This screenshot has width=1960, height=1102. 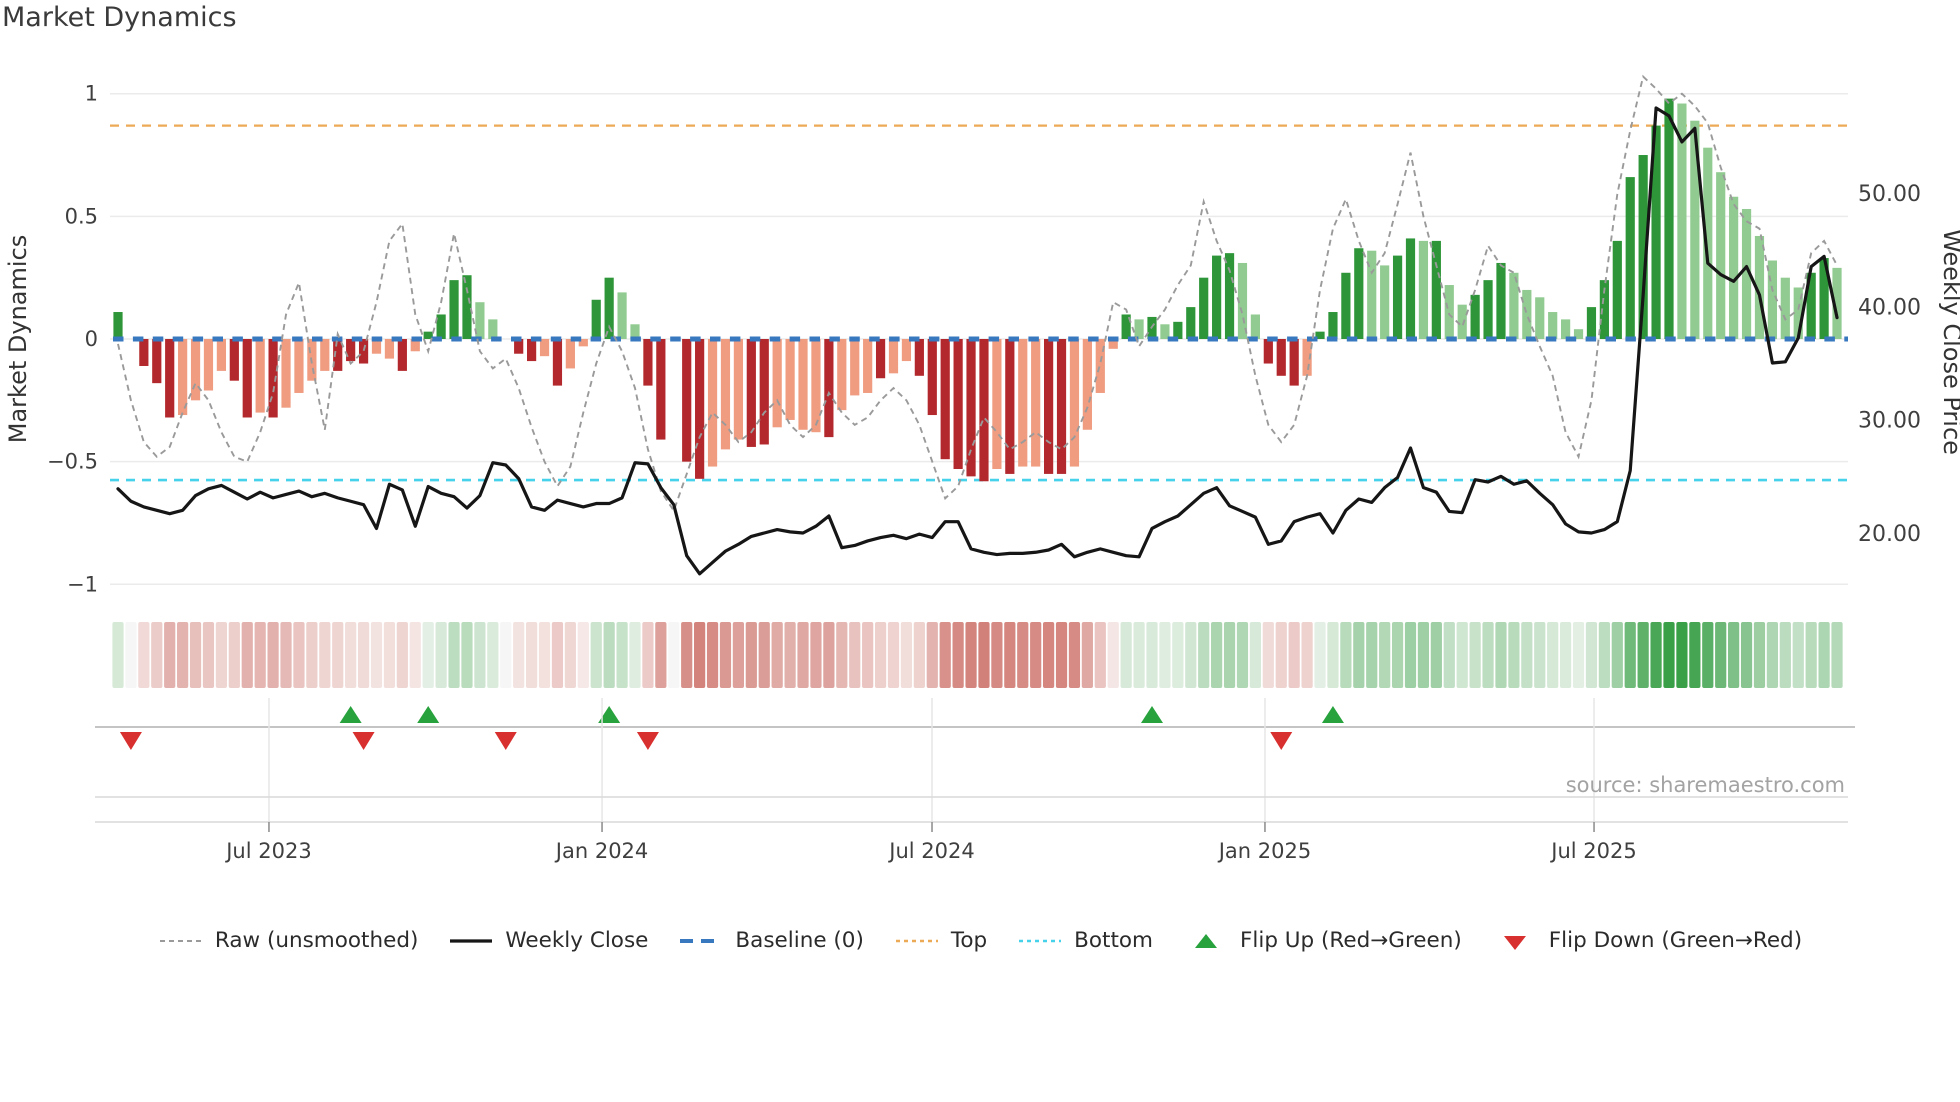 What do you see at coordinates (288, 940) in the screenshot?
I see `legend-item-0: Raw (unsmoothed)` at bounding box center [288, 940].